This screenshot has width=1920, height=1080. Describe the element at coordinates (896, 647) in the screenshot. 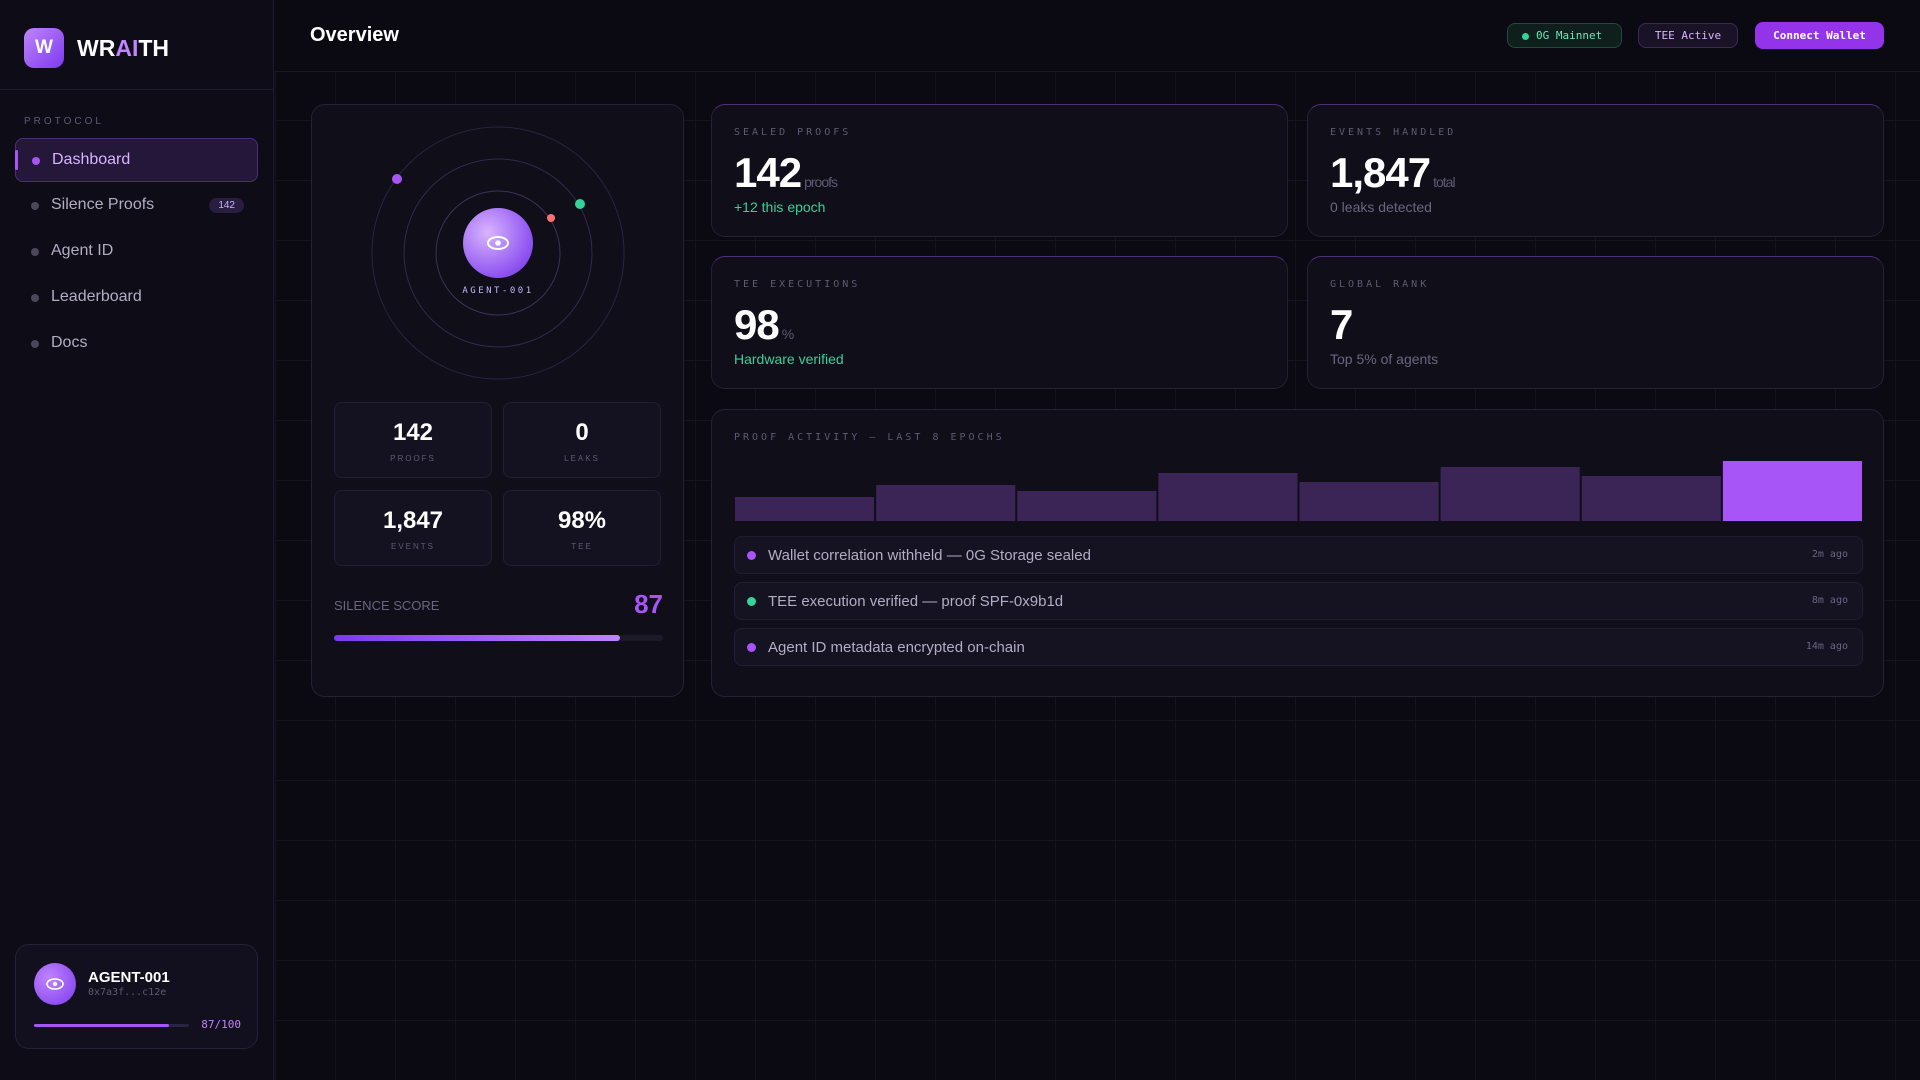

I see `event-text: Agent ID metadata encrypted on-chain` at that location.